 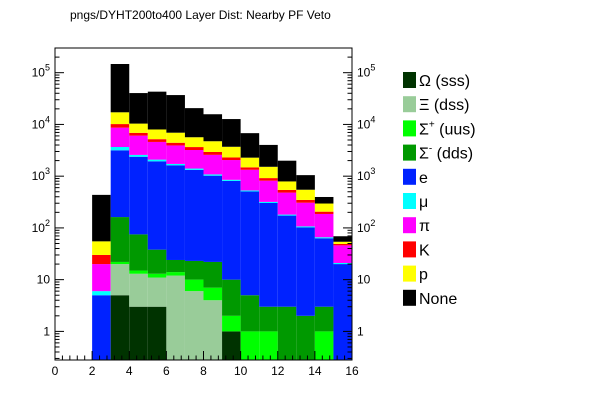 I want to click on legend-label: None, so click(x=438, y=299).